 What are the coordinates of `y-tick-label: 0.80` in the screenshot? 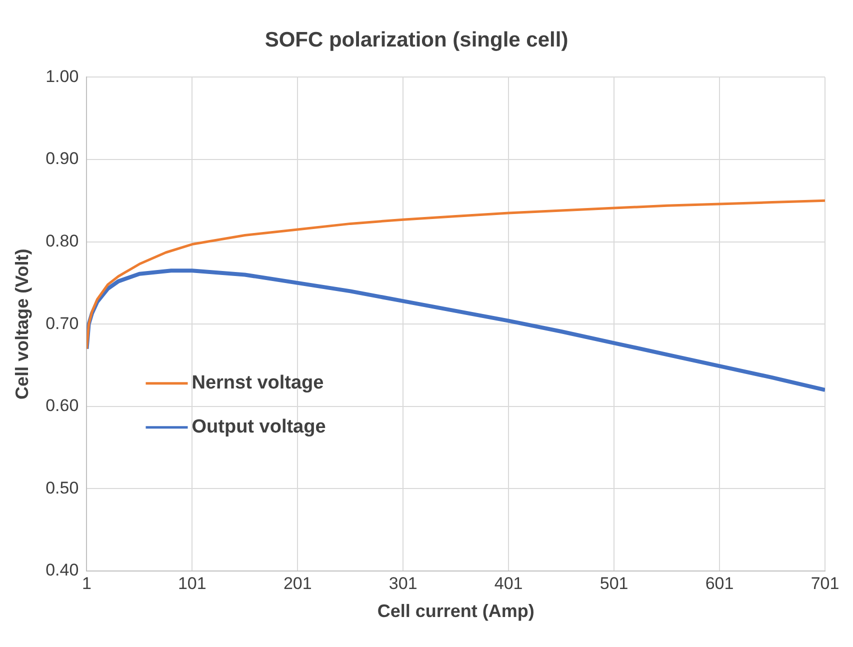 It's located at (62, 240).